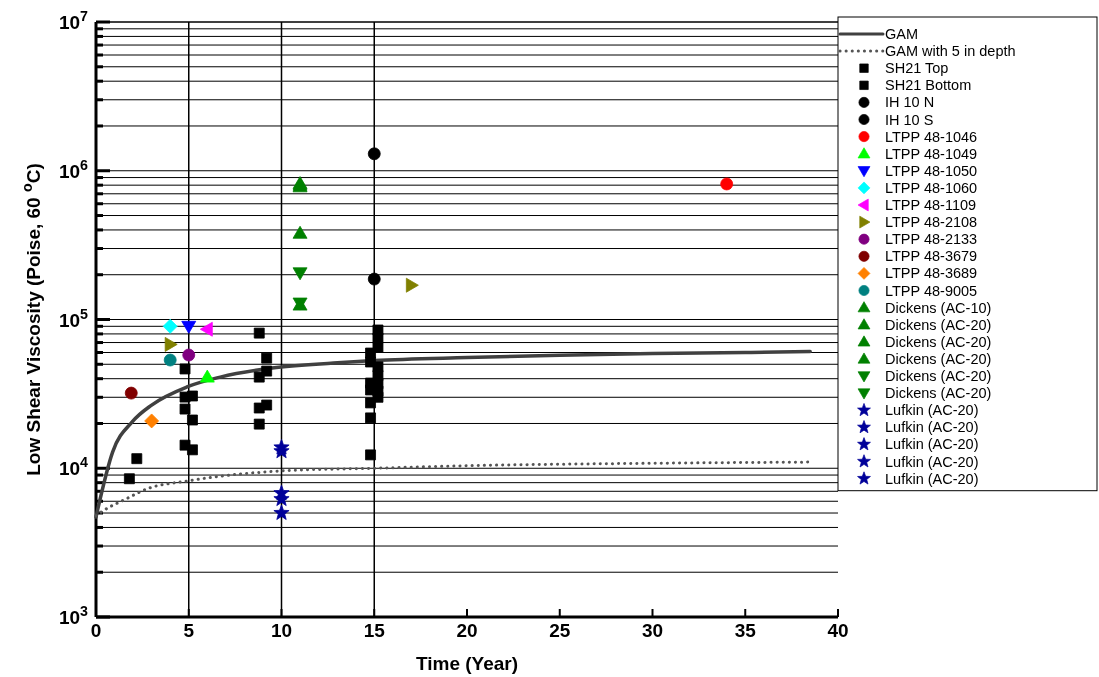  What do you see at coordinates (931, 205) in the screenshot?
I see `legend-label: LTPP 48-1109` at bounding box center [931, 205].